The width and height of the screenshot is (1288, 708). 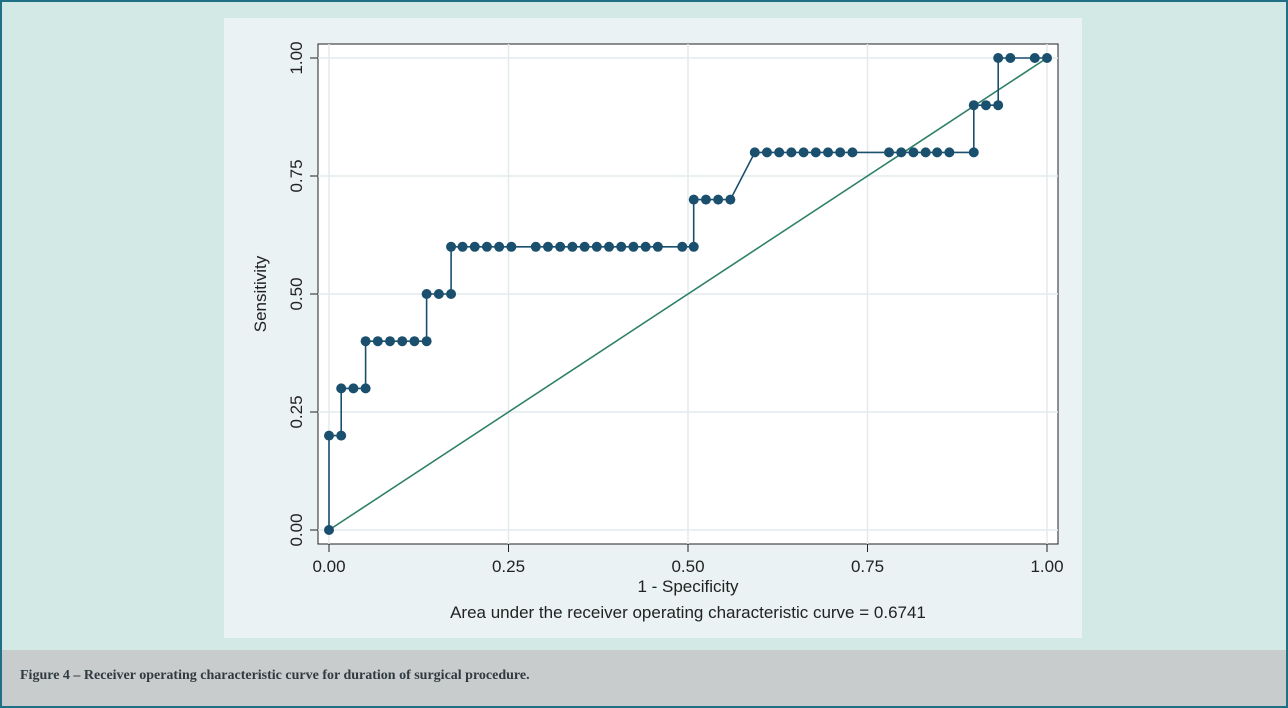 I want to click on x-tick-label: 1.00, so click(x=1046, y=566).